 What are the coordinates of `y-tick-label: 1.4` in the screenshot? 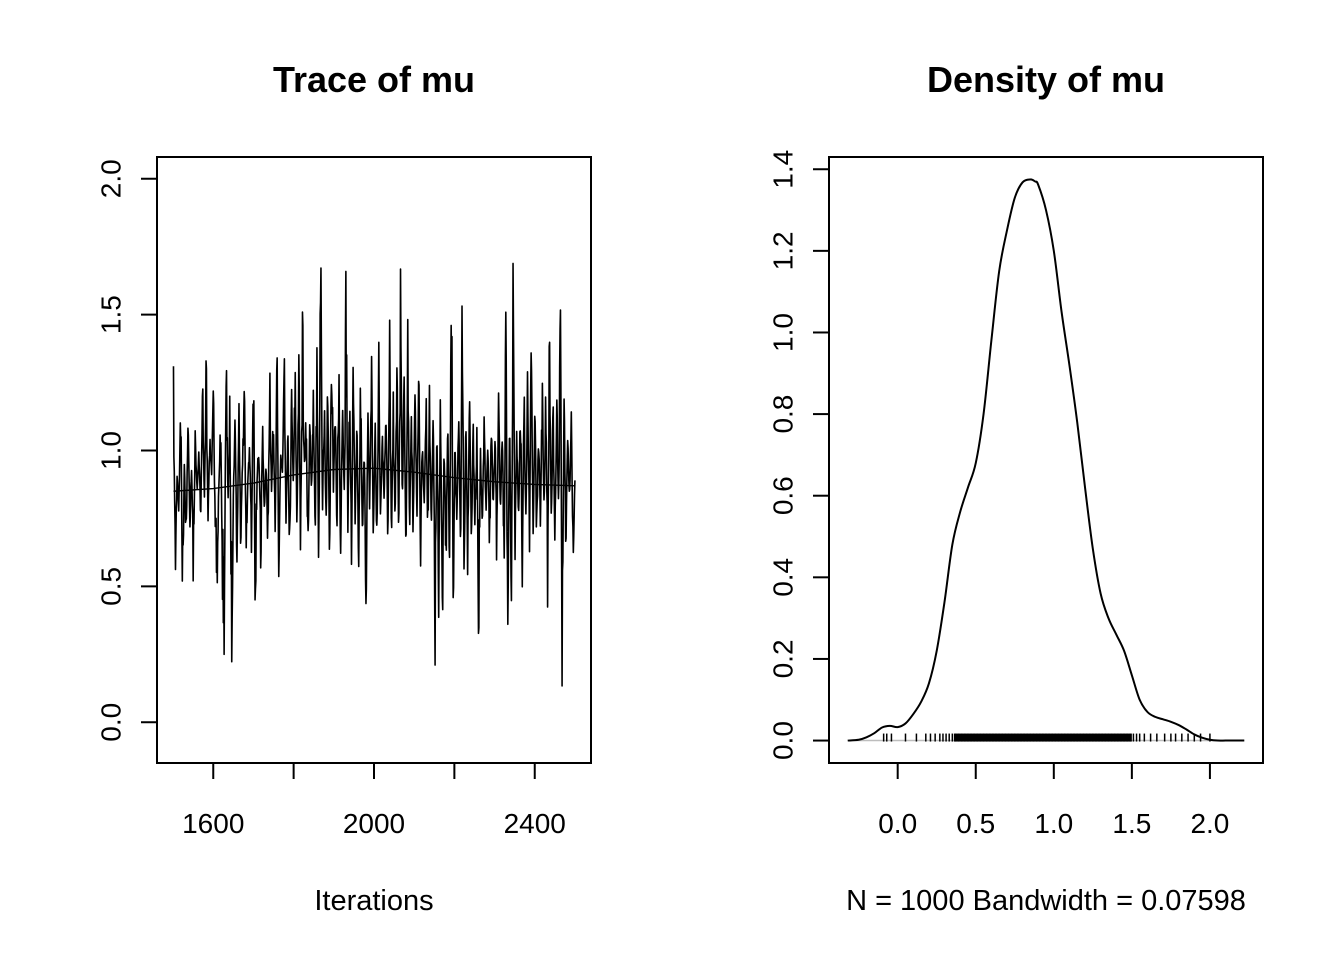 It's located at (783, 169).